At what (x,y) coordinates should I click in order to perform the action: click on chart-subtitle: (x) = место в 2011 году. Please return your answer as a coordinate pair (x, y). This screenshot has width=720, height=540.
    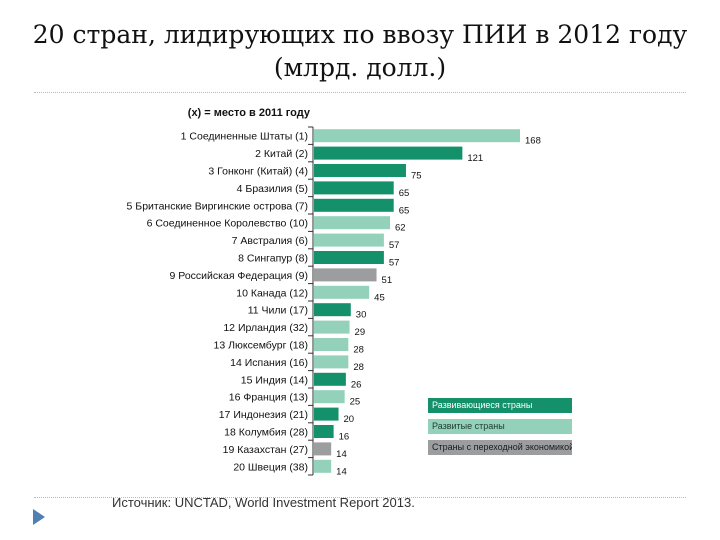
    Looking at the image, I should click on (249, 113).